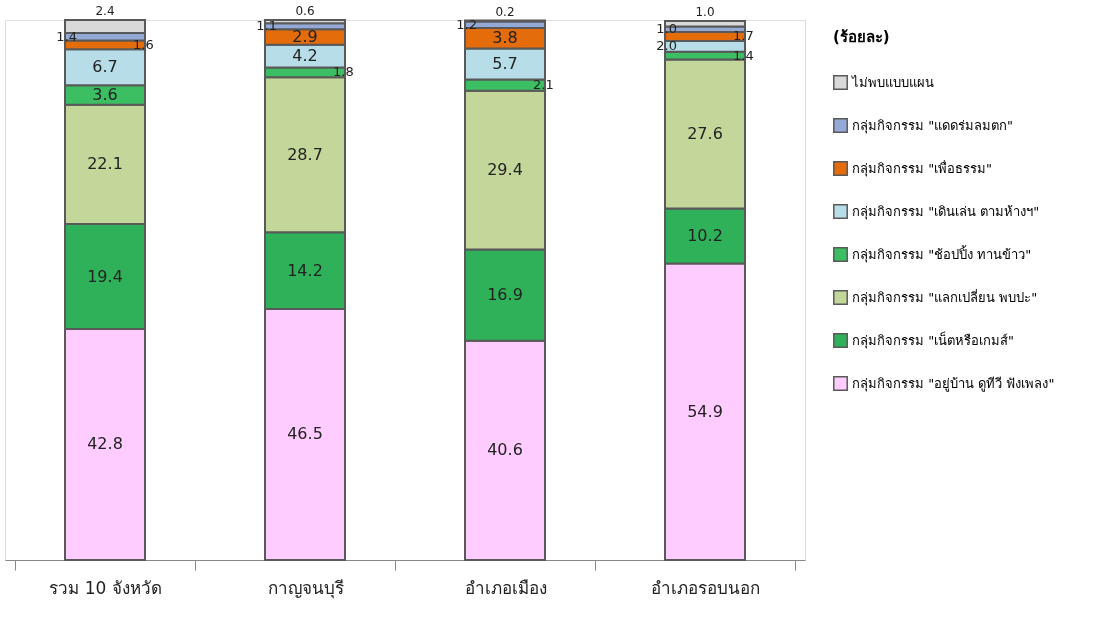 The width and height of the screenshot is (1120, 635). What do you see at coordinates (105, 444) in the screenshot?
I see `data-label: 42.8` at bounding box center [105, 444].